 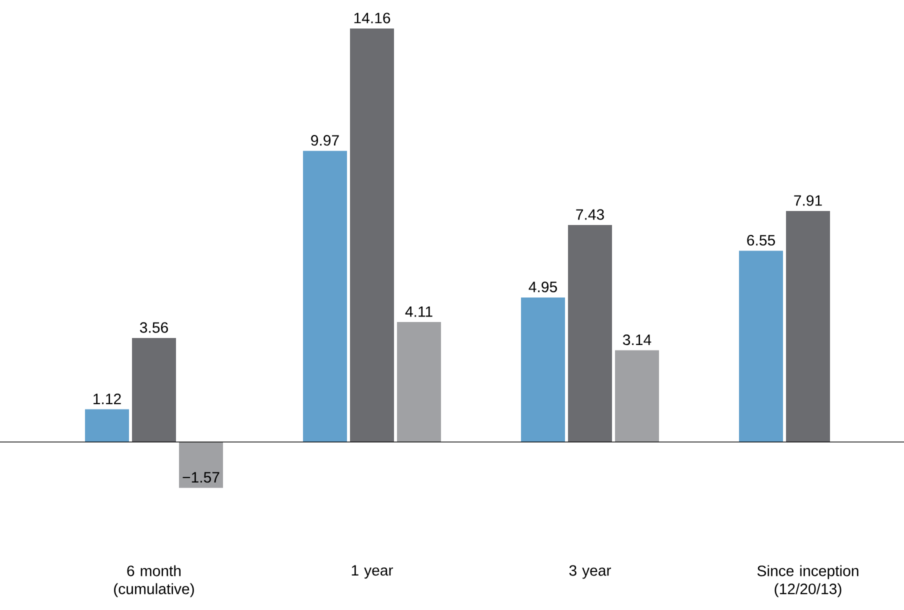 I want to click on x-tick-label: 3 year, so click(x=590, y=572).